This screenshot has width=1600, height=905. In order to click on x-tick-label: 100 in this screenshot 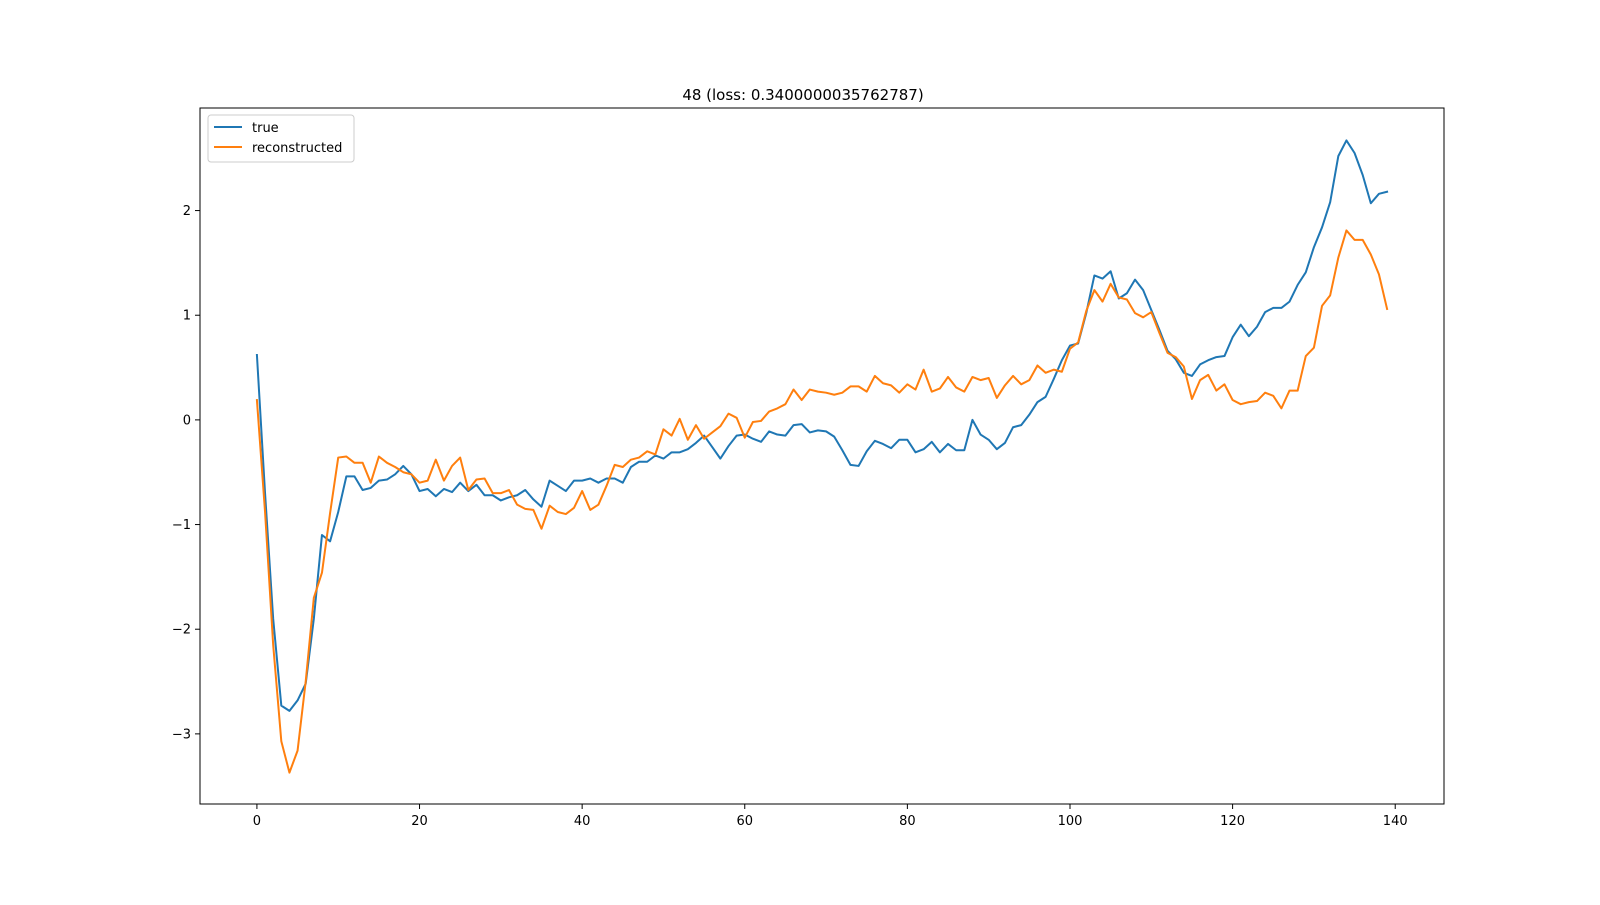, I will do `click(1070, 821)`.